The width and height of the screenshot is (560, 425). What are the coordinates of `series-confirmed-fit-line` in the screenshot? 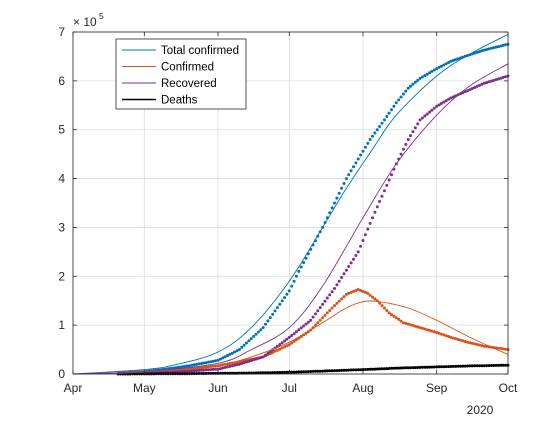 It's located at (290, 337).